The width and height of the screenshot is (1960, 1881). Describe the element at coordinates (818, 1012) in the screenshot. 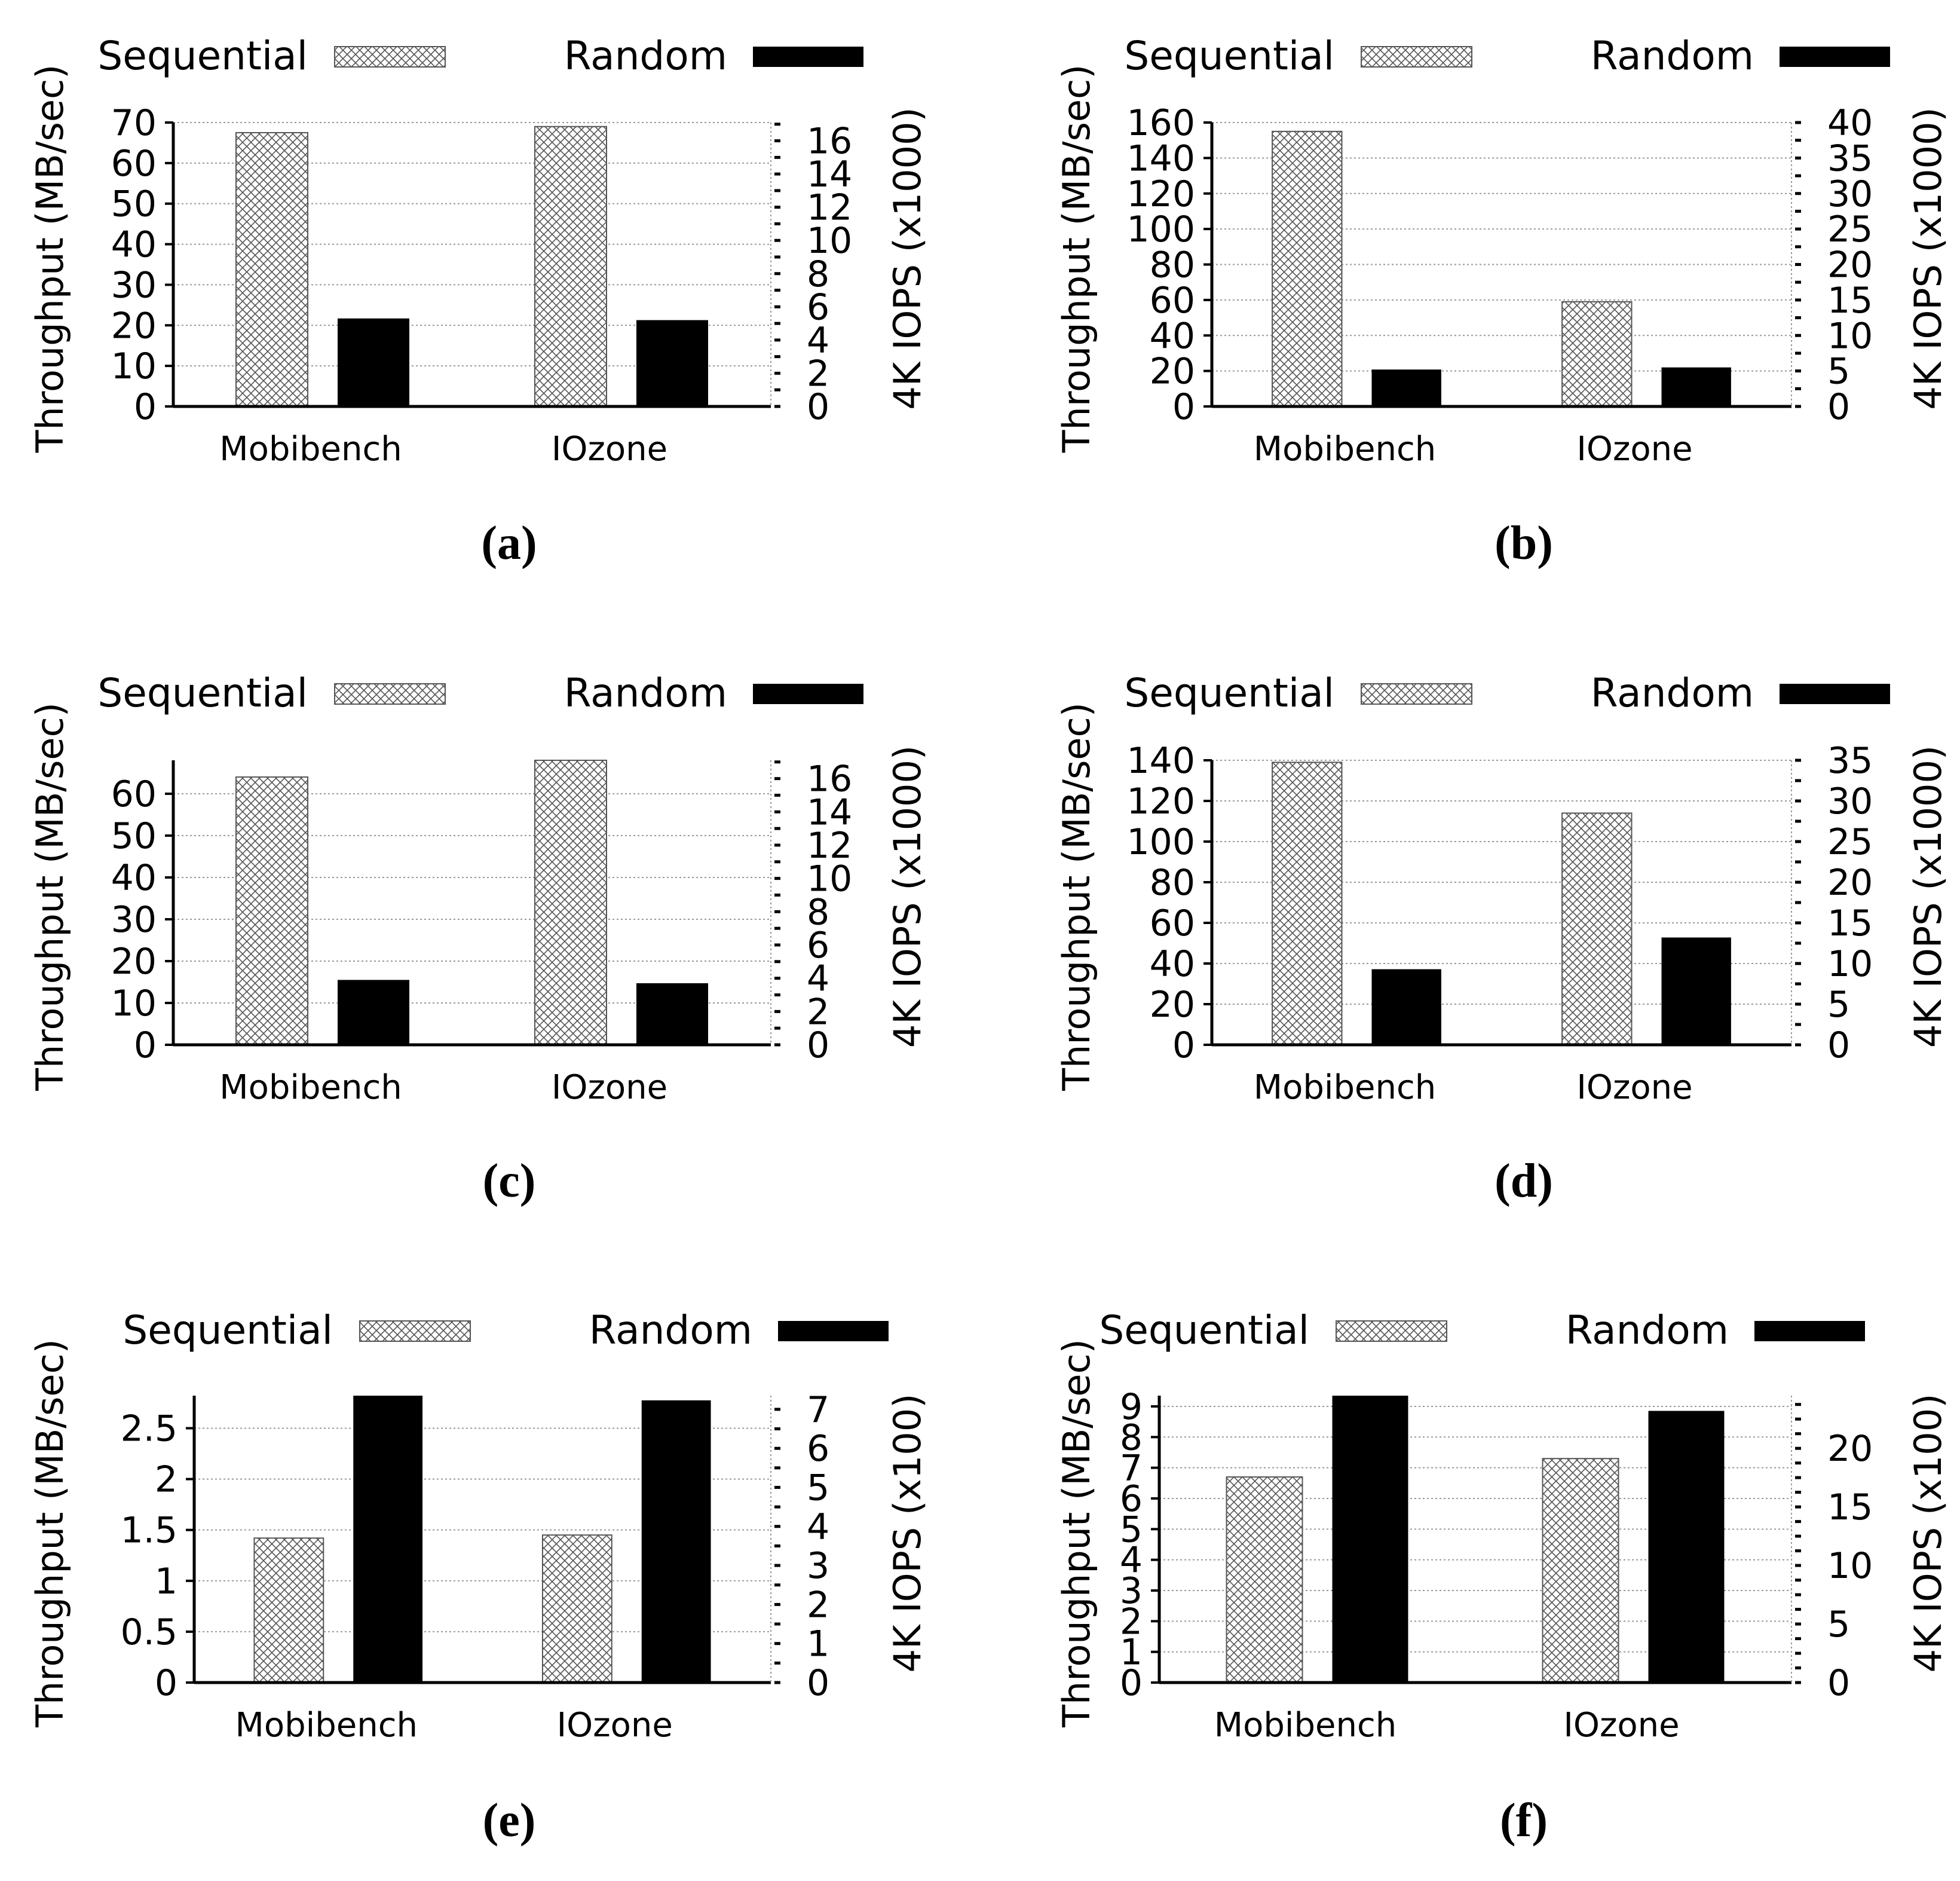

I see `y2-tick-label: 2` at that location.